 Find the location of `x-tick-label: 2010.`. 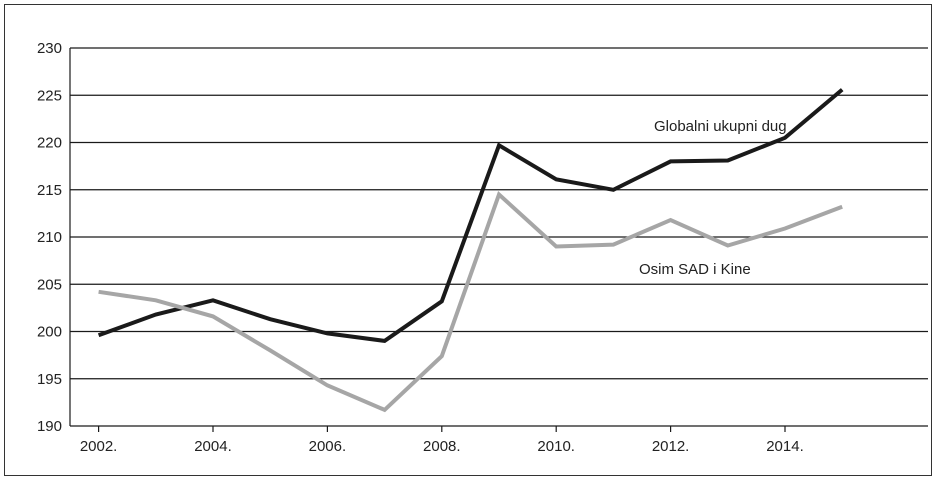

x-tick-label: 2010. is located at coordinates (556, 446).